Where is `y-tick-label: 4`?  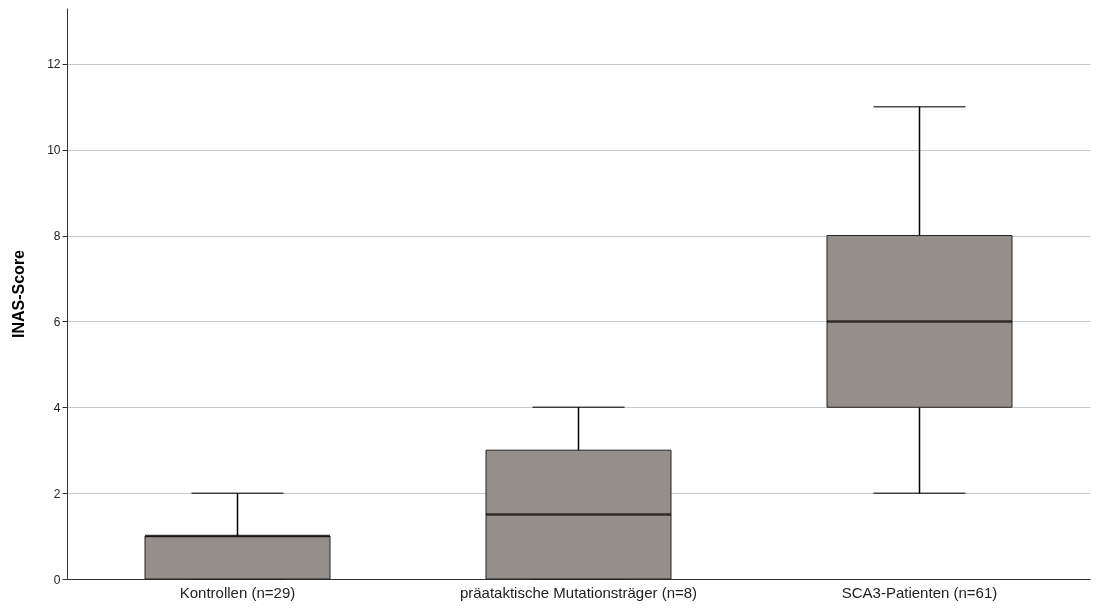
y-tick-label: 4 is located at coordinates (57, 407).